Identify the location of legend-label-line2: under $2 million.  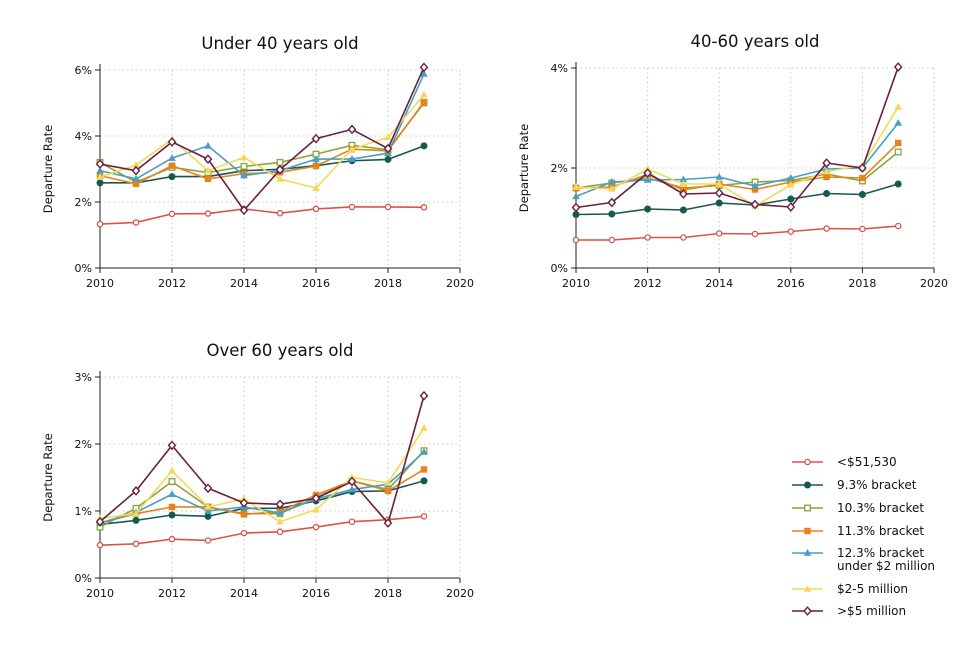
(886, 566).